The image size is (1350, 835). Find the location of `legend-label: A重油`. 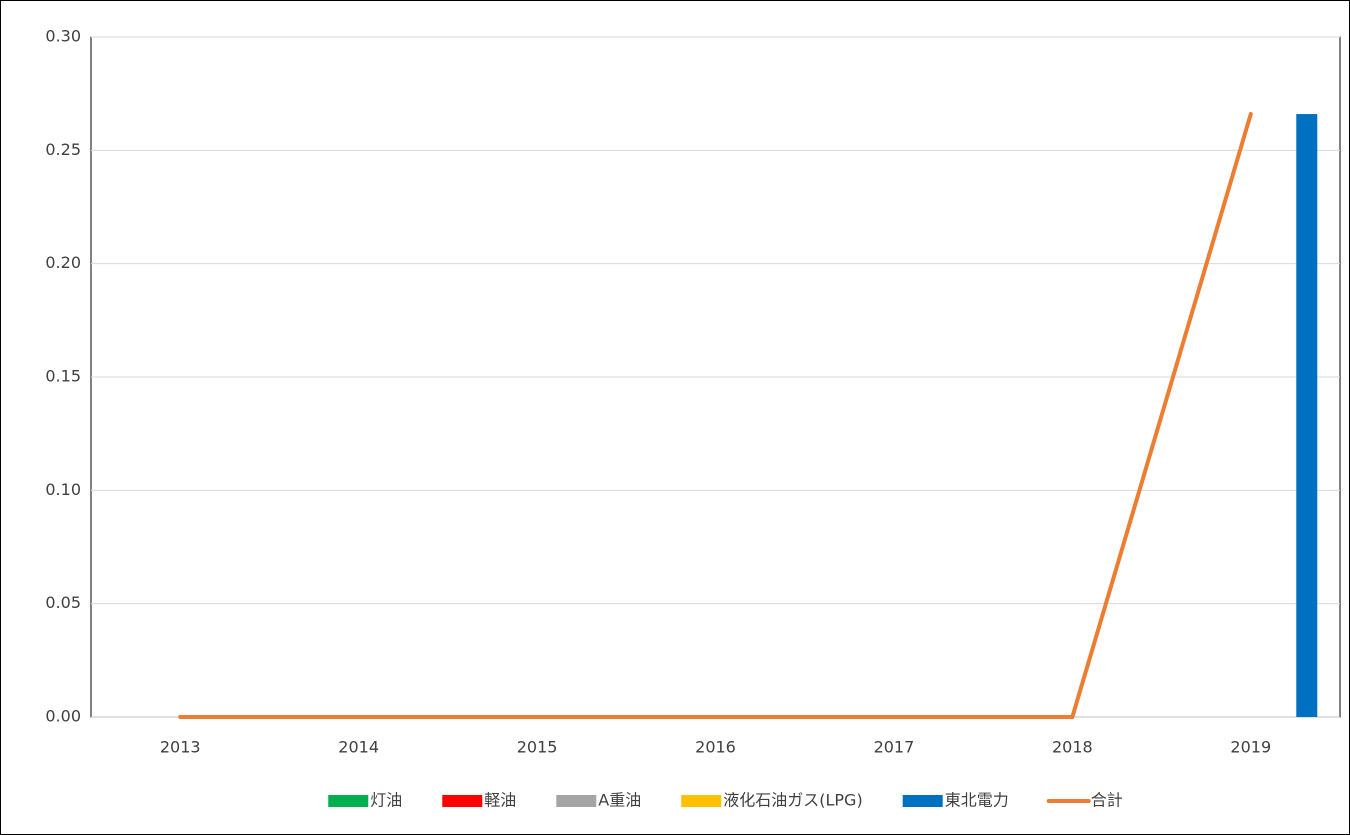

legend-label: A重油 is located at coordinates (619, 800).